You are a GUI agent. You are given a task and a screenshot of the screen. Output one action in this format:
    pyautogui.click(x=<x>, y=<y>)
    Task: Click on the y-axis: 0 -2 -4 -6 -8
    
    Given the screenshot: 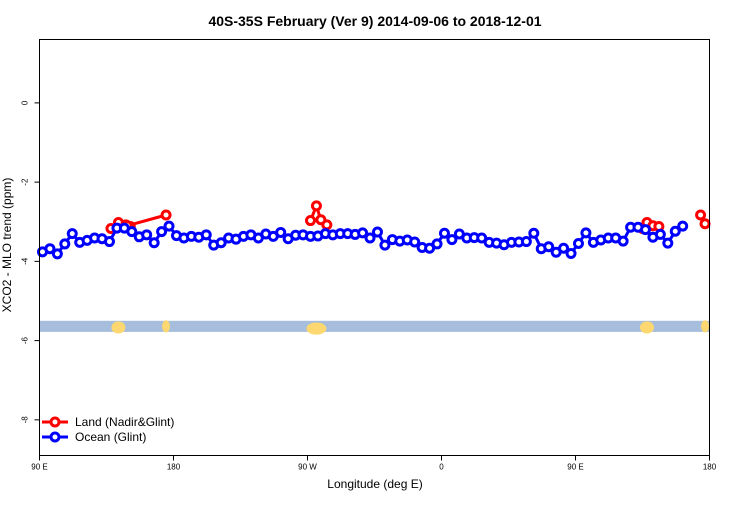 What is the action you would take?
    pyautogui.click(x=30, y=261)
    